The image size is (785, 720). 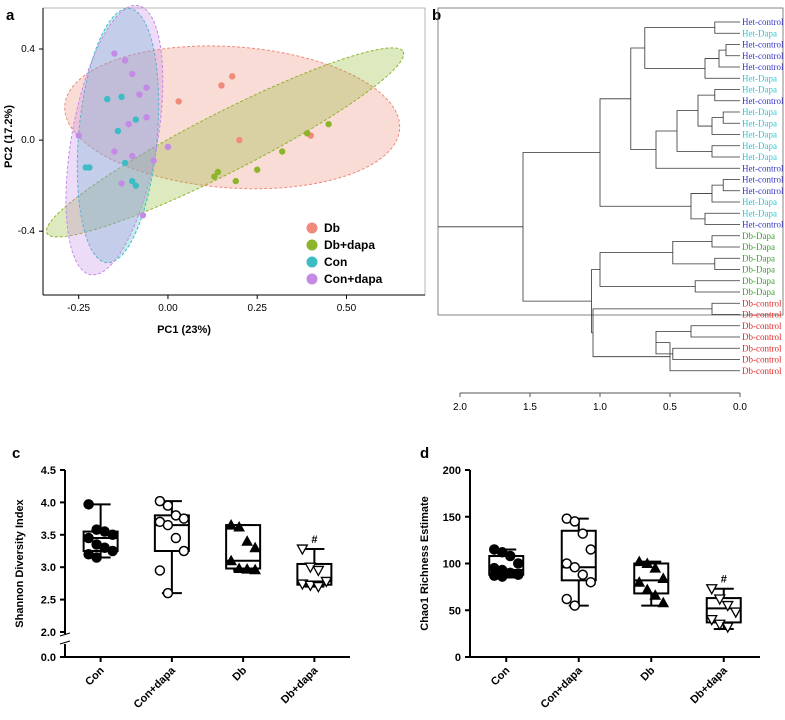 I want to click on pca-x-tick-label: 0.50, so click(x=347, y=308).